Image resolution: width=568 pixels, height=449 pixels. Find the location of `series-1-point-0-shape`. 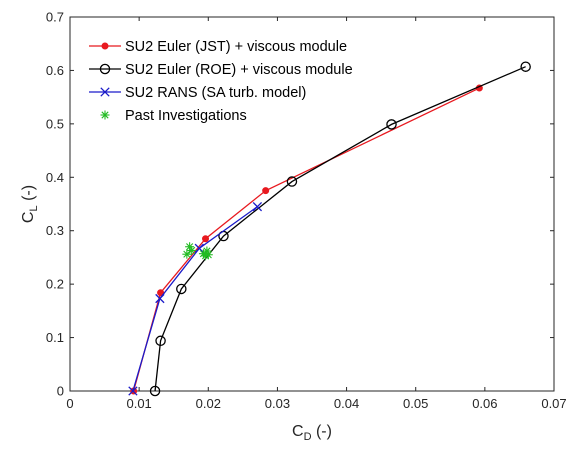

series-1-point-0-shape is located at coordinates (155, 391).